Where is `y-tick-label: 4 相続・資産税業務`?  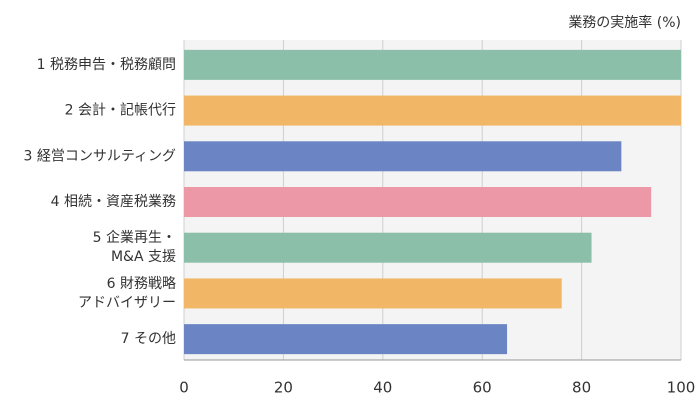 y-tick-label: 4 相続・資産税業務 is located at coordinates (113, 201).